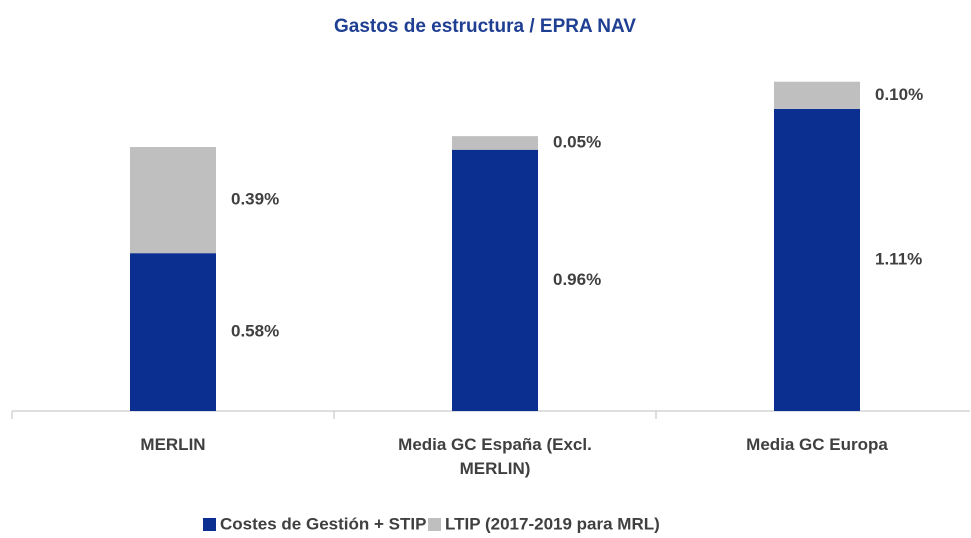 This screenshot has height=538, width=971. What do you see at coordinates (577, 279) in the screenshot?
I see `data-label: 0.96%` at bounding box center [577, 279].